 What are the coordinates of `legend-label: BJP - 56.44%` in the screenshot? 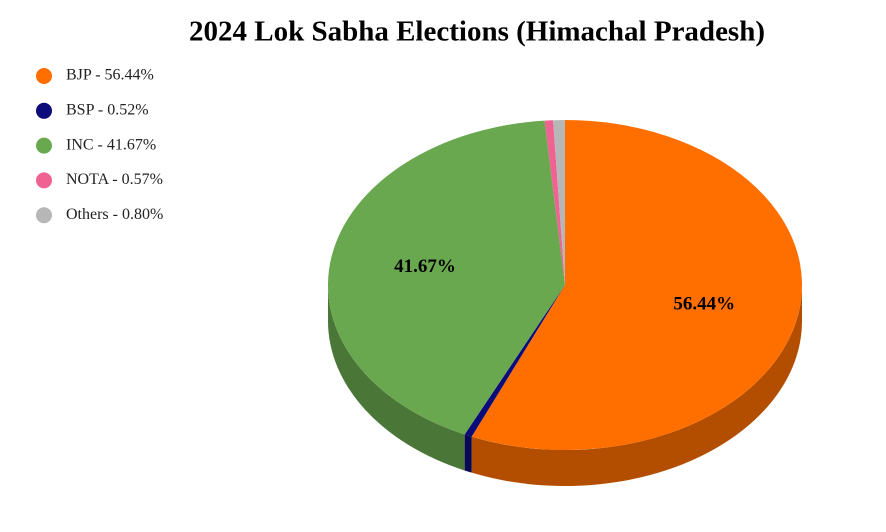 It's located at (110, 75).